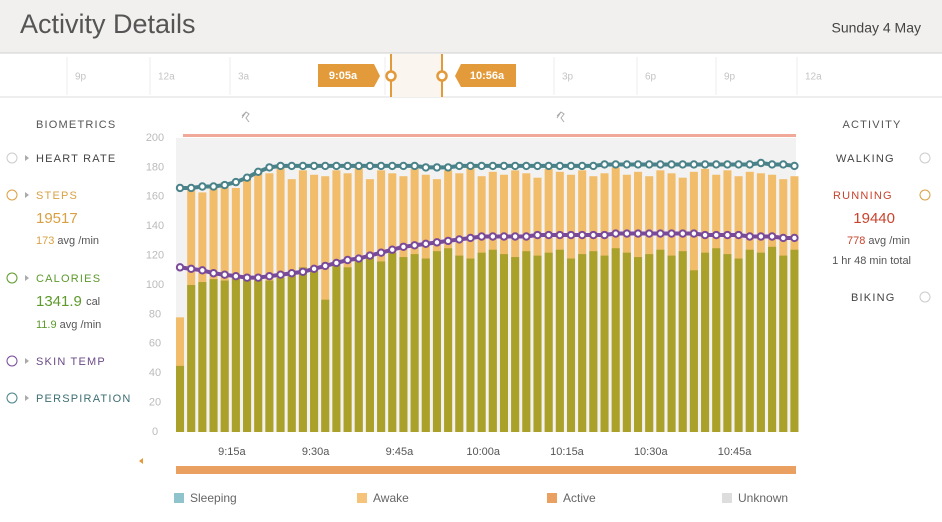  Describe the element at coordinates (67, 241) in the screenshot. I see `steps-avg: 173 avg /min` at that location.